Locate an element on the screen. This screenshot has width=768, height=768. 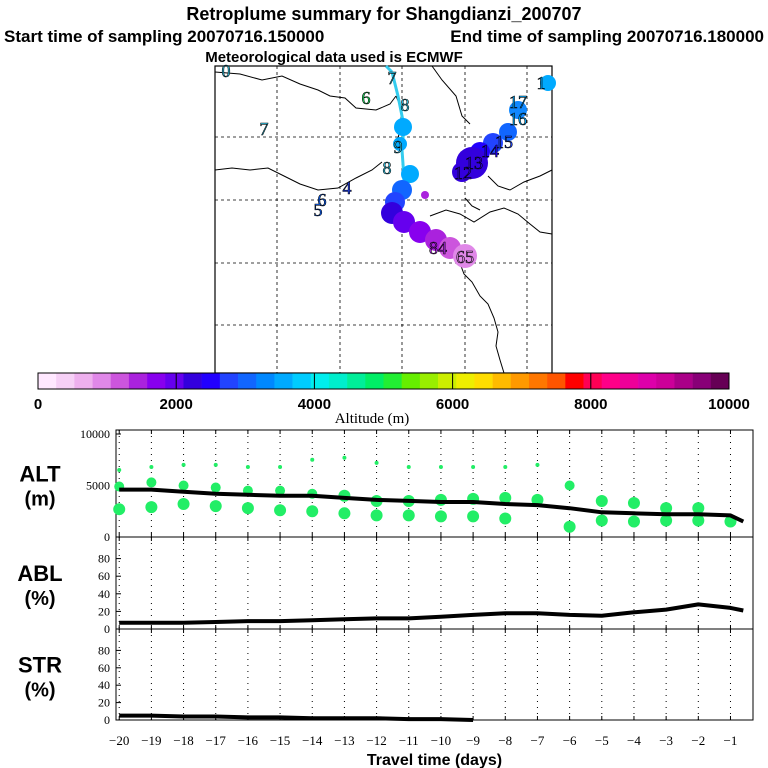
map-label: 8 is located at coordinates (405, 105).